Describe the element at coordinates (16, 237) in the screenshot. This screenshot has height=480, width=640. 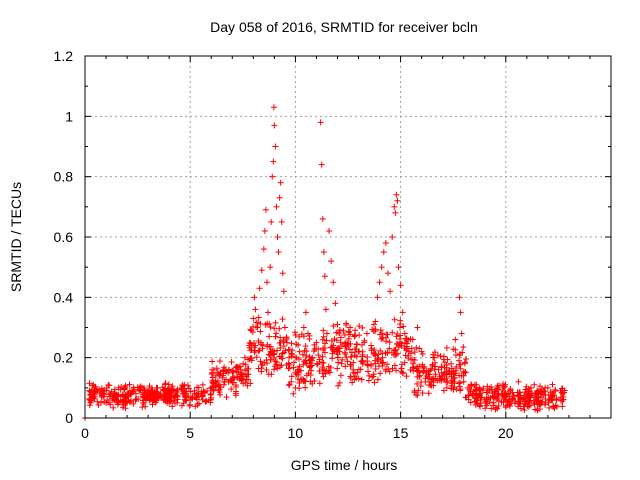
I see `y-axis-label: SRMTID / TECUs` at that location.